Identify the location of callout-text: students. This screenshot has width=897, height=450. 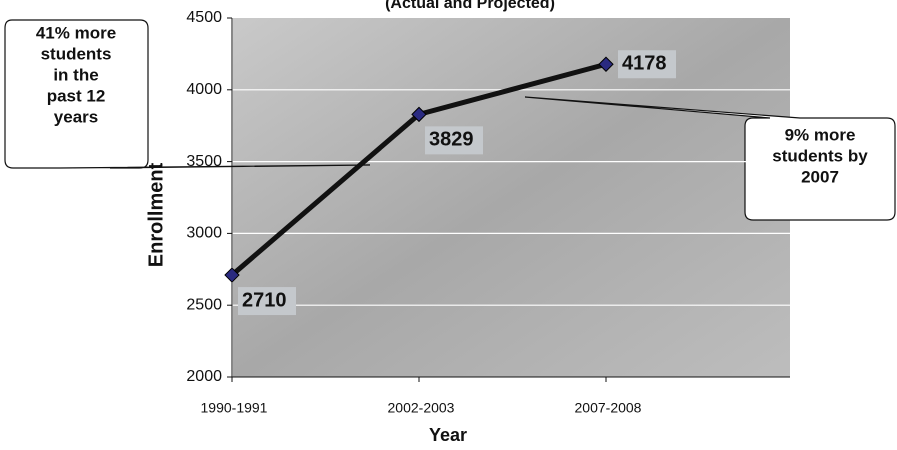
(76, 53).